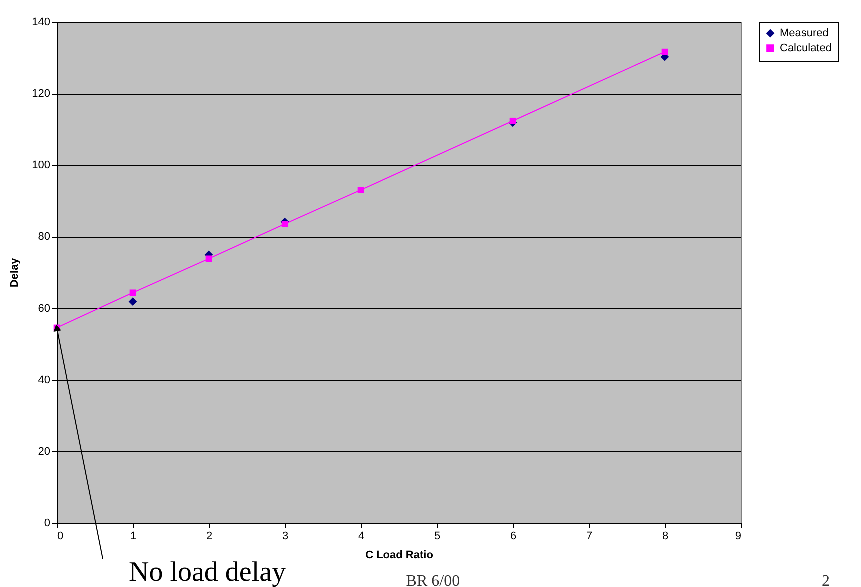  What do you see at coordinates (47, 524) in the screenshot?
I see `y-tick-label: 0` at bounding box center [47, 524].